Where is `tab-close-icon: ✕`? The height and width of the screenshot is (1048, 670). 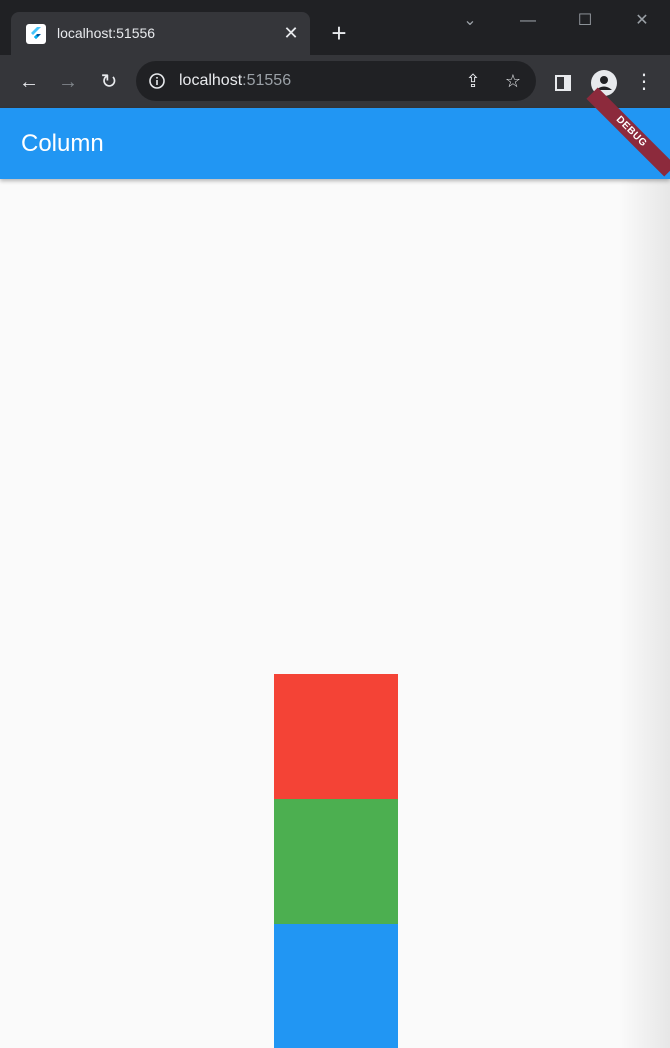 tab-close-icon: ✕ is located at coordinates (291, 33).